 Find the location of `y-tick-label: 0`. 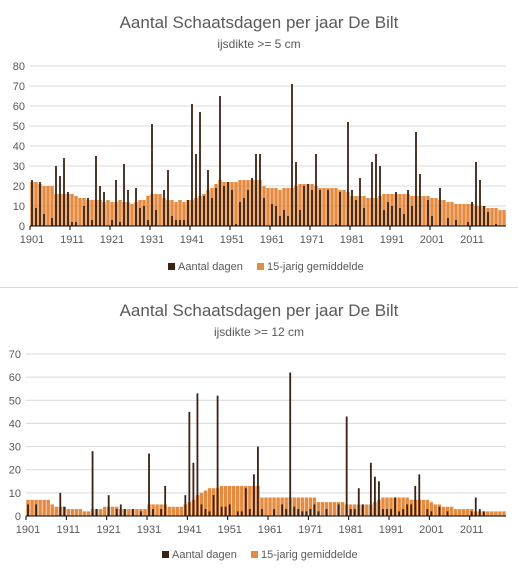

y-tick-label: 0 is located at coordinates (22, 227).